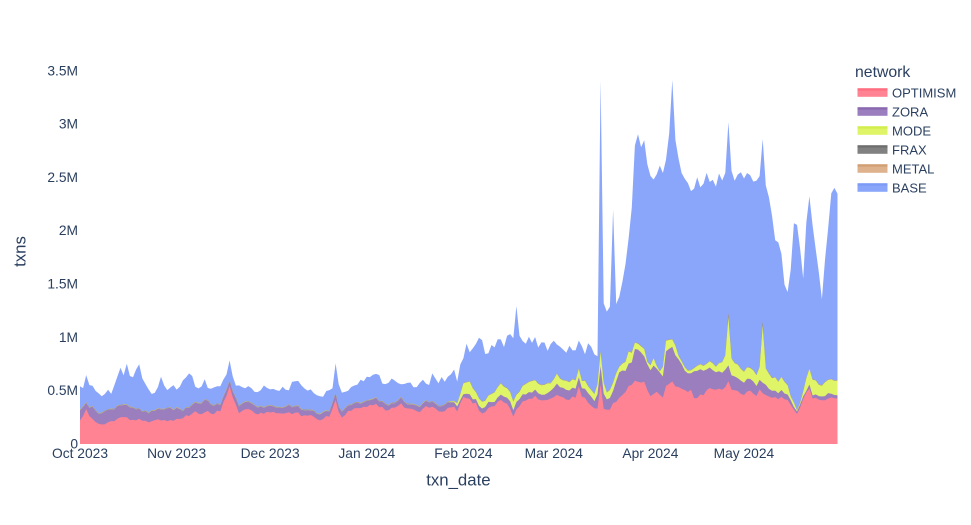  What do you see at coordinates (924, 93) in the screenshot?
I see `svg-text: OPTIMISM` at bounding box center [924, 93].